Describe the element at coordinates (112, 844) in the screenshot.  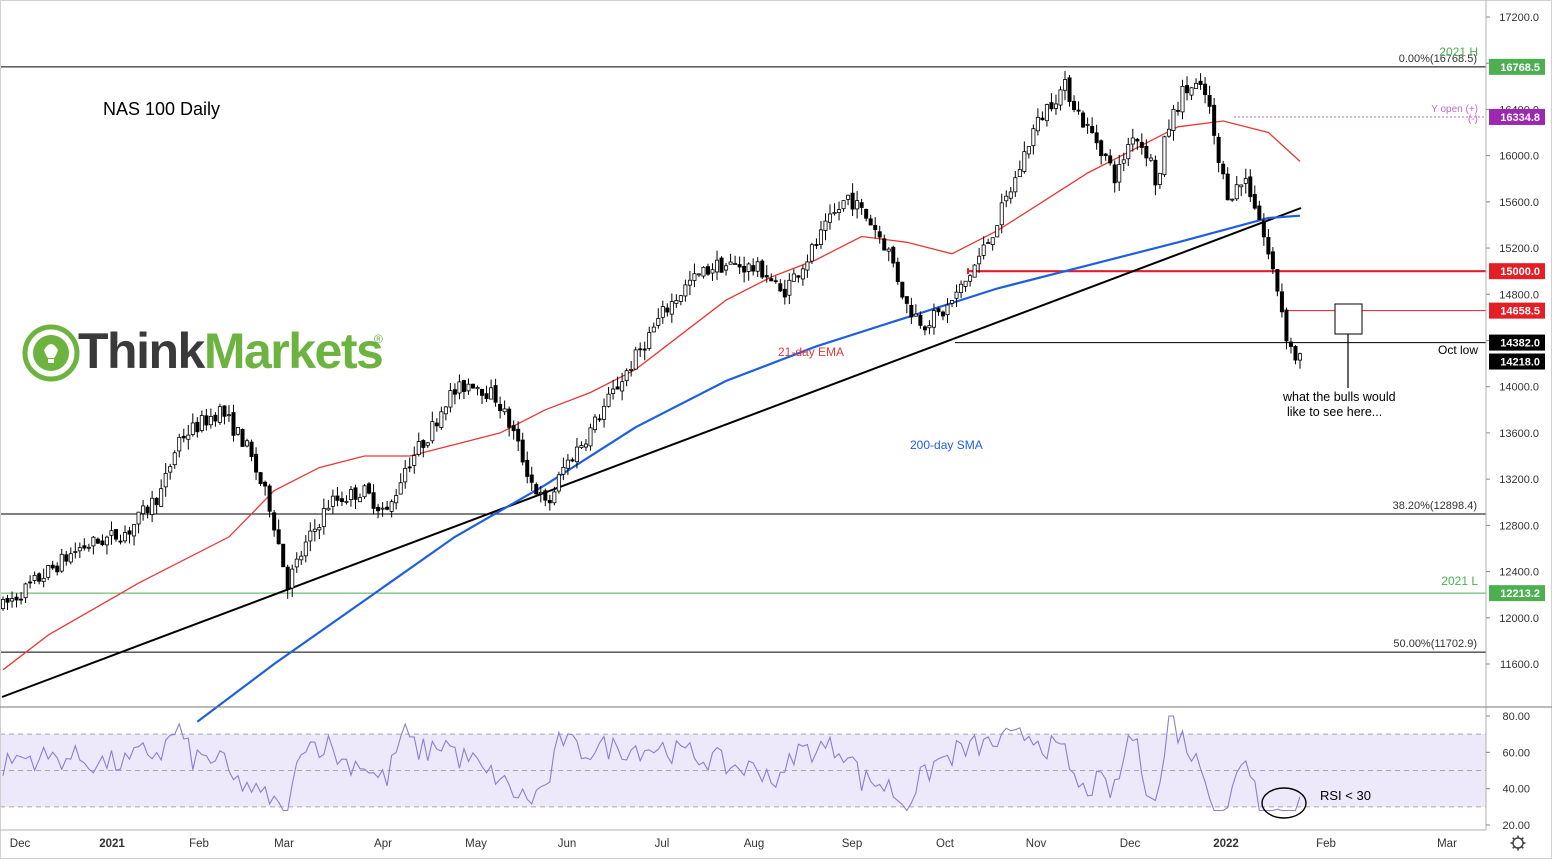
I see `time-tick-label: 2021` at that location.